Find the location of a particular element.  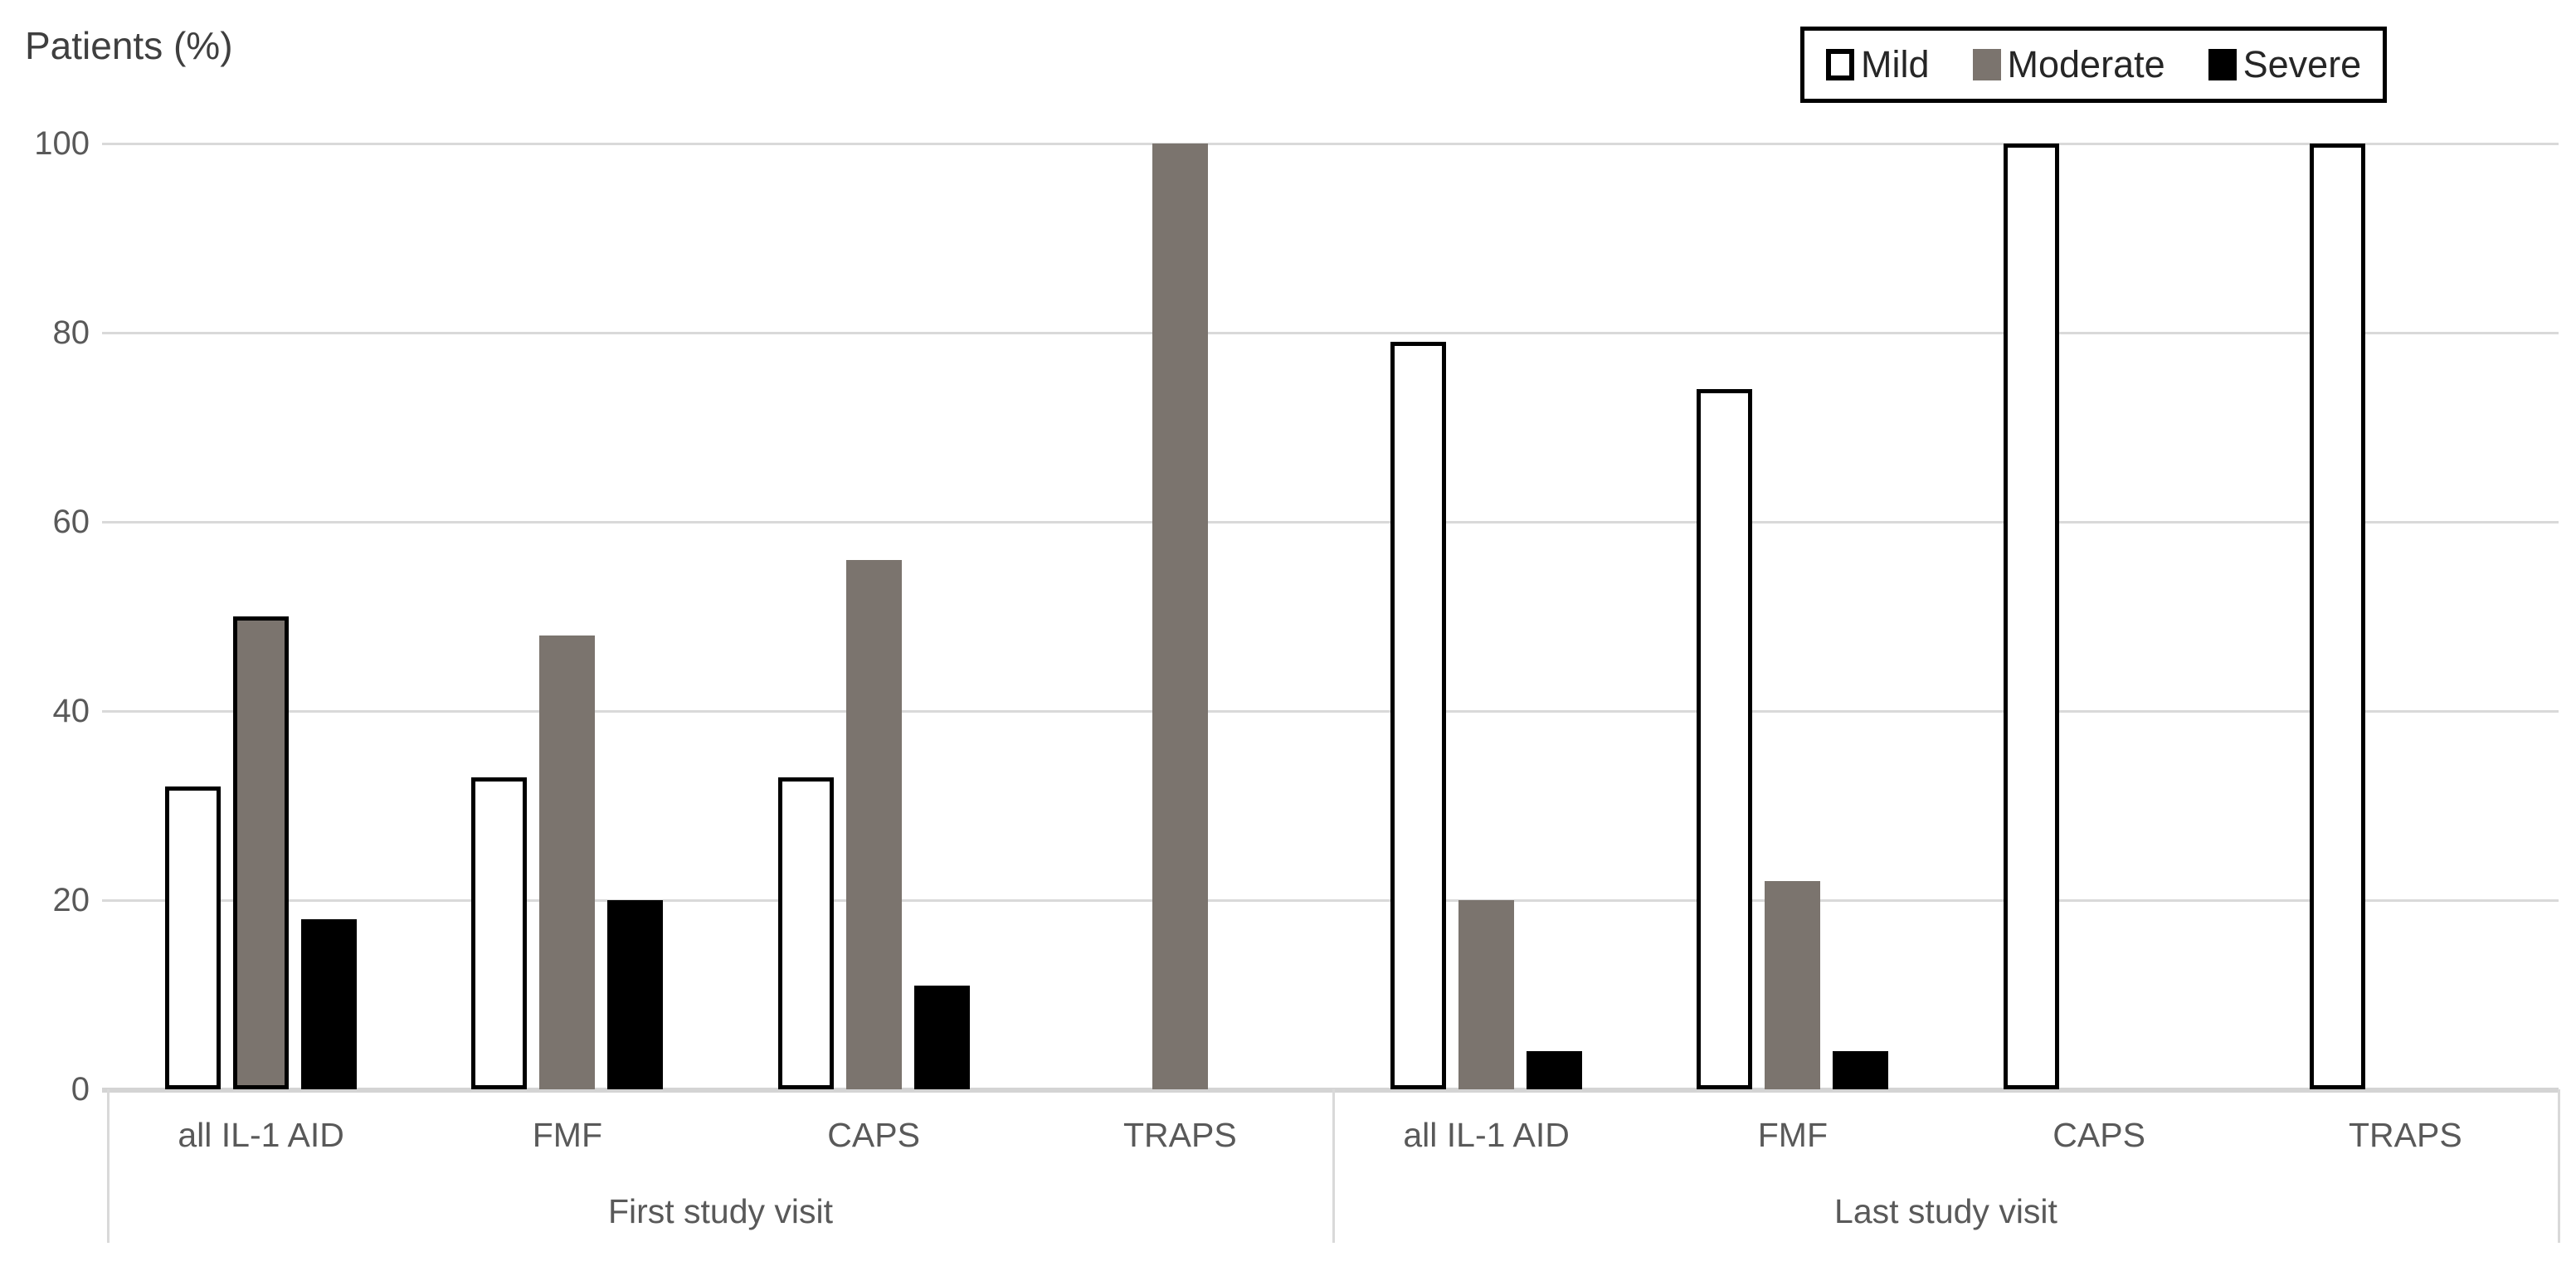

legend-item-severe: Severe is located at coordinates (2285, 64).